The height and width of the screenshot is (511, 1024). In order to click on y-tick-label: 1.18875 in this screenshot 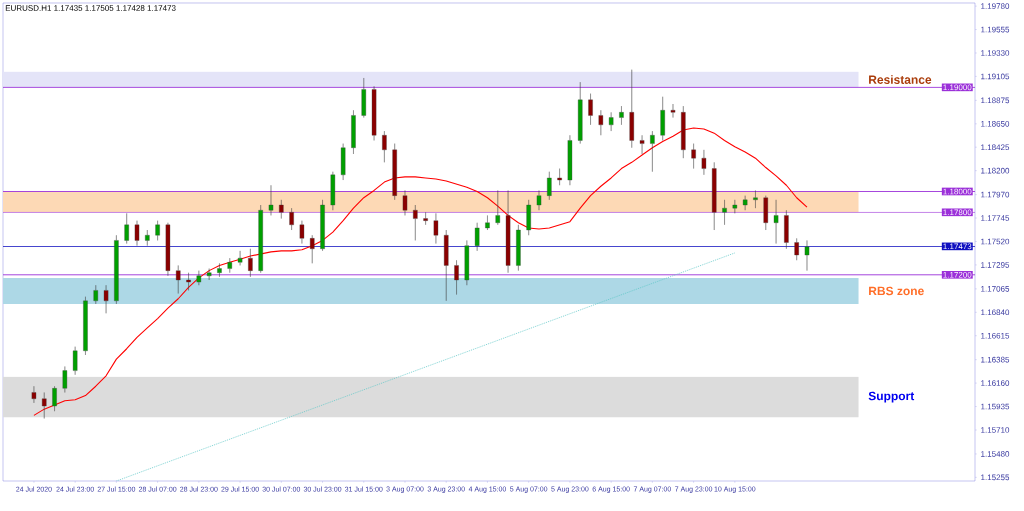, I will do `click(995, 100)`.